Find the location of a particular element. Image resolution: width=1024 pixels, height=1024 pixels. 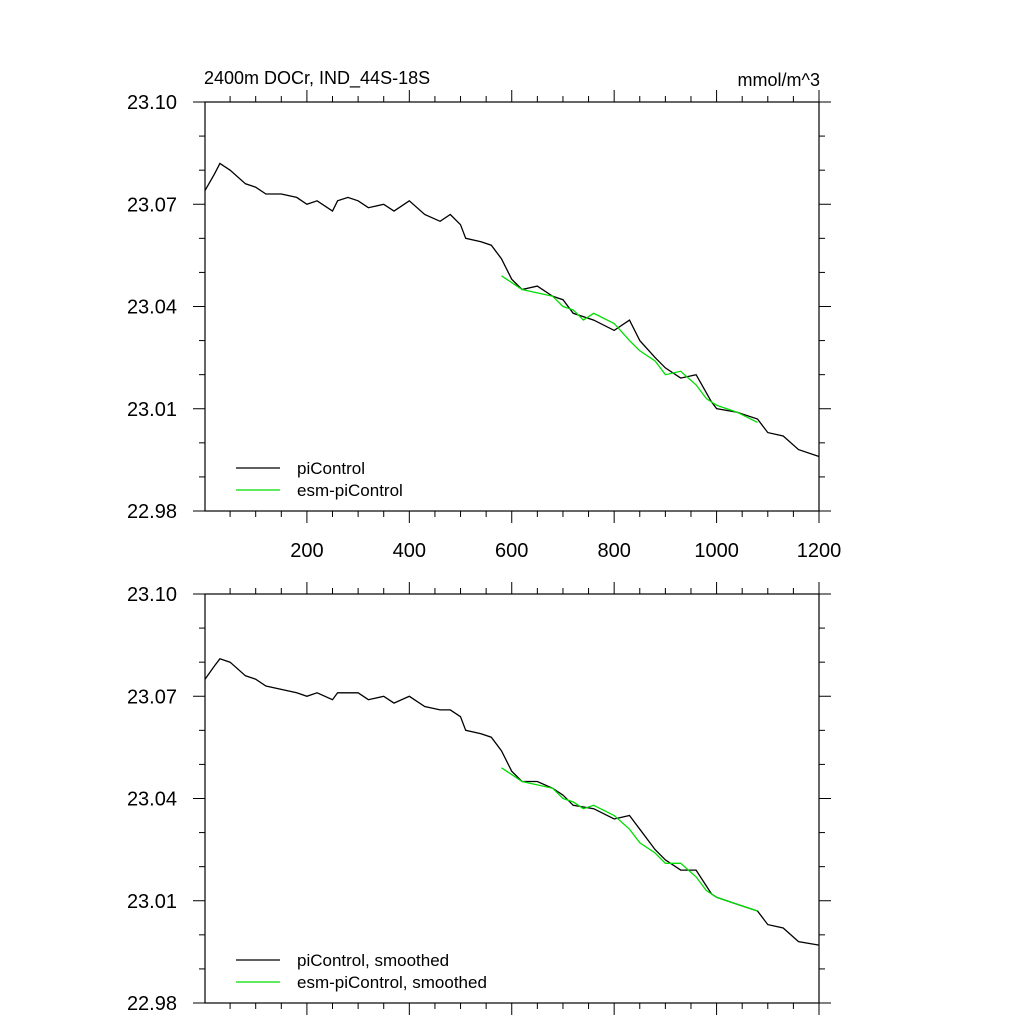

x-tick-labels: 200 400 600 800 1000 1200 is located at coordinates (565, 551).